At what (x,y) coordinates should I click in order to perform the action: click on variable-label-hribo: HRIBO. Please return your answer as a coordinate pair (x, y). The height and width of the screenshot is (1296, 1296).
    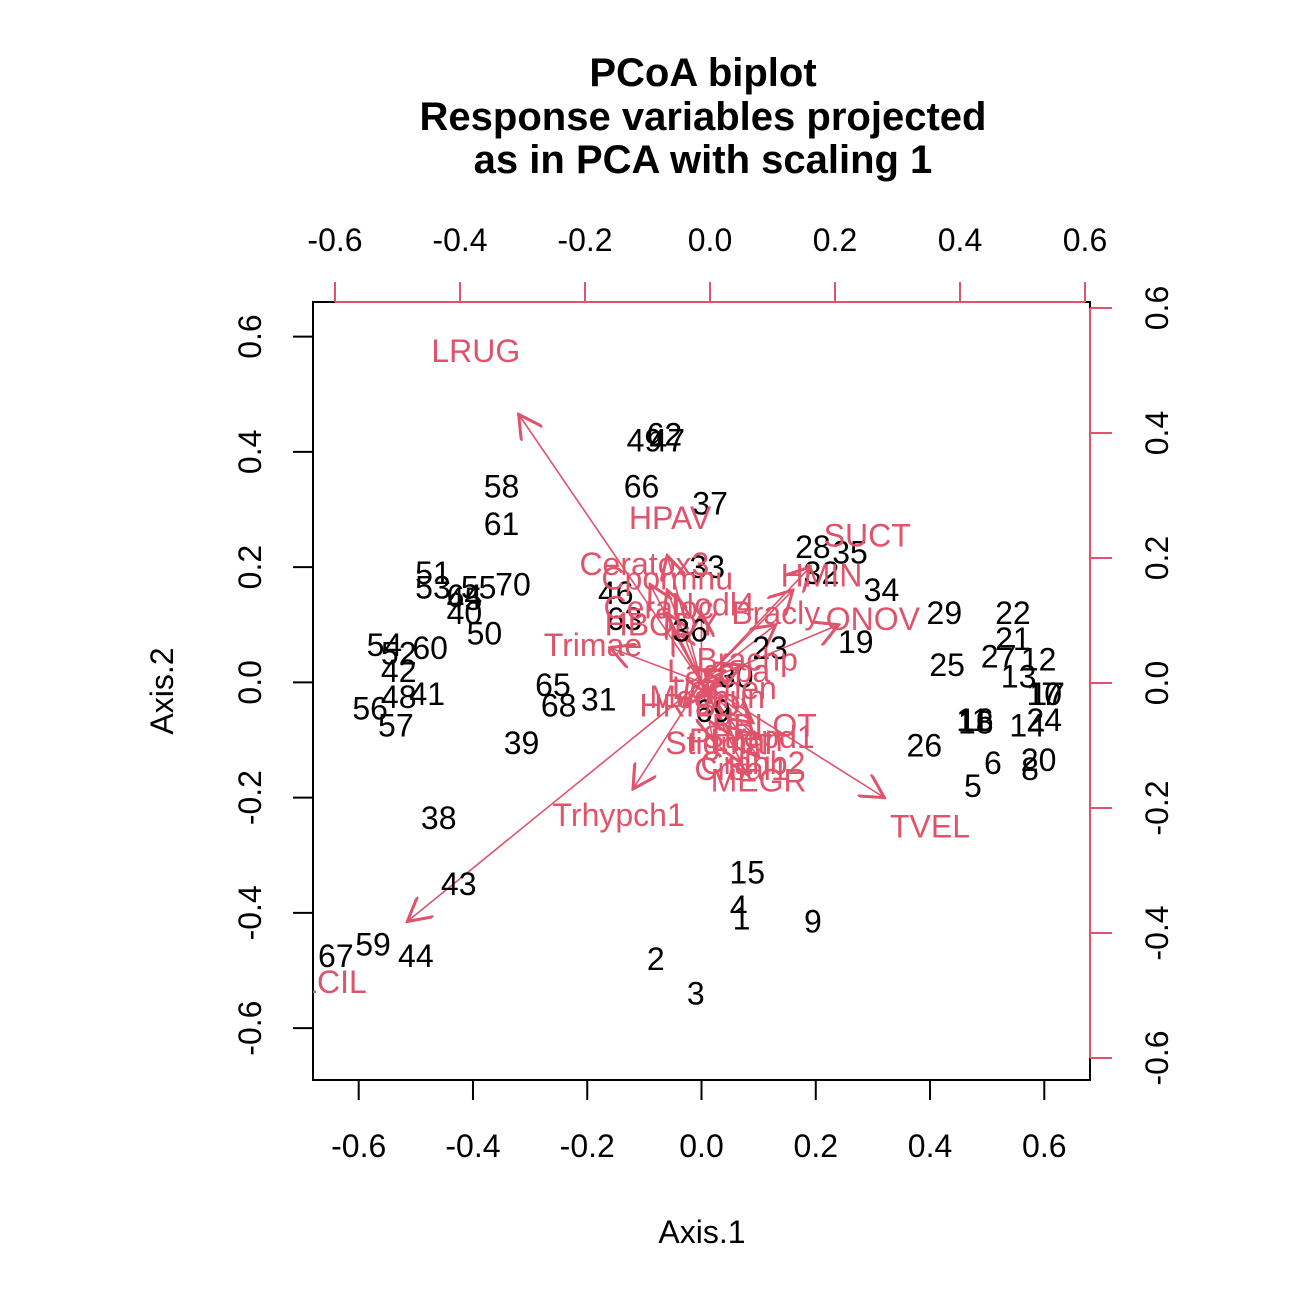
    Looking at the image, I should click on (689, 705).